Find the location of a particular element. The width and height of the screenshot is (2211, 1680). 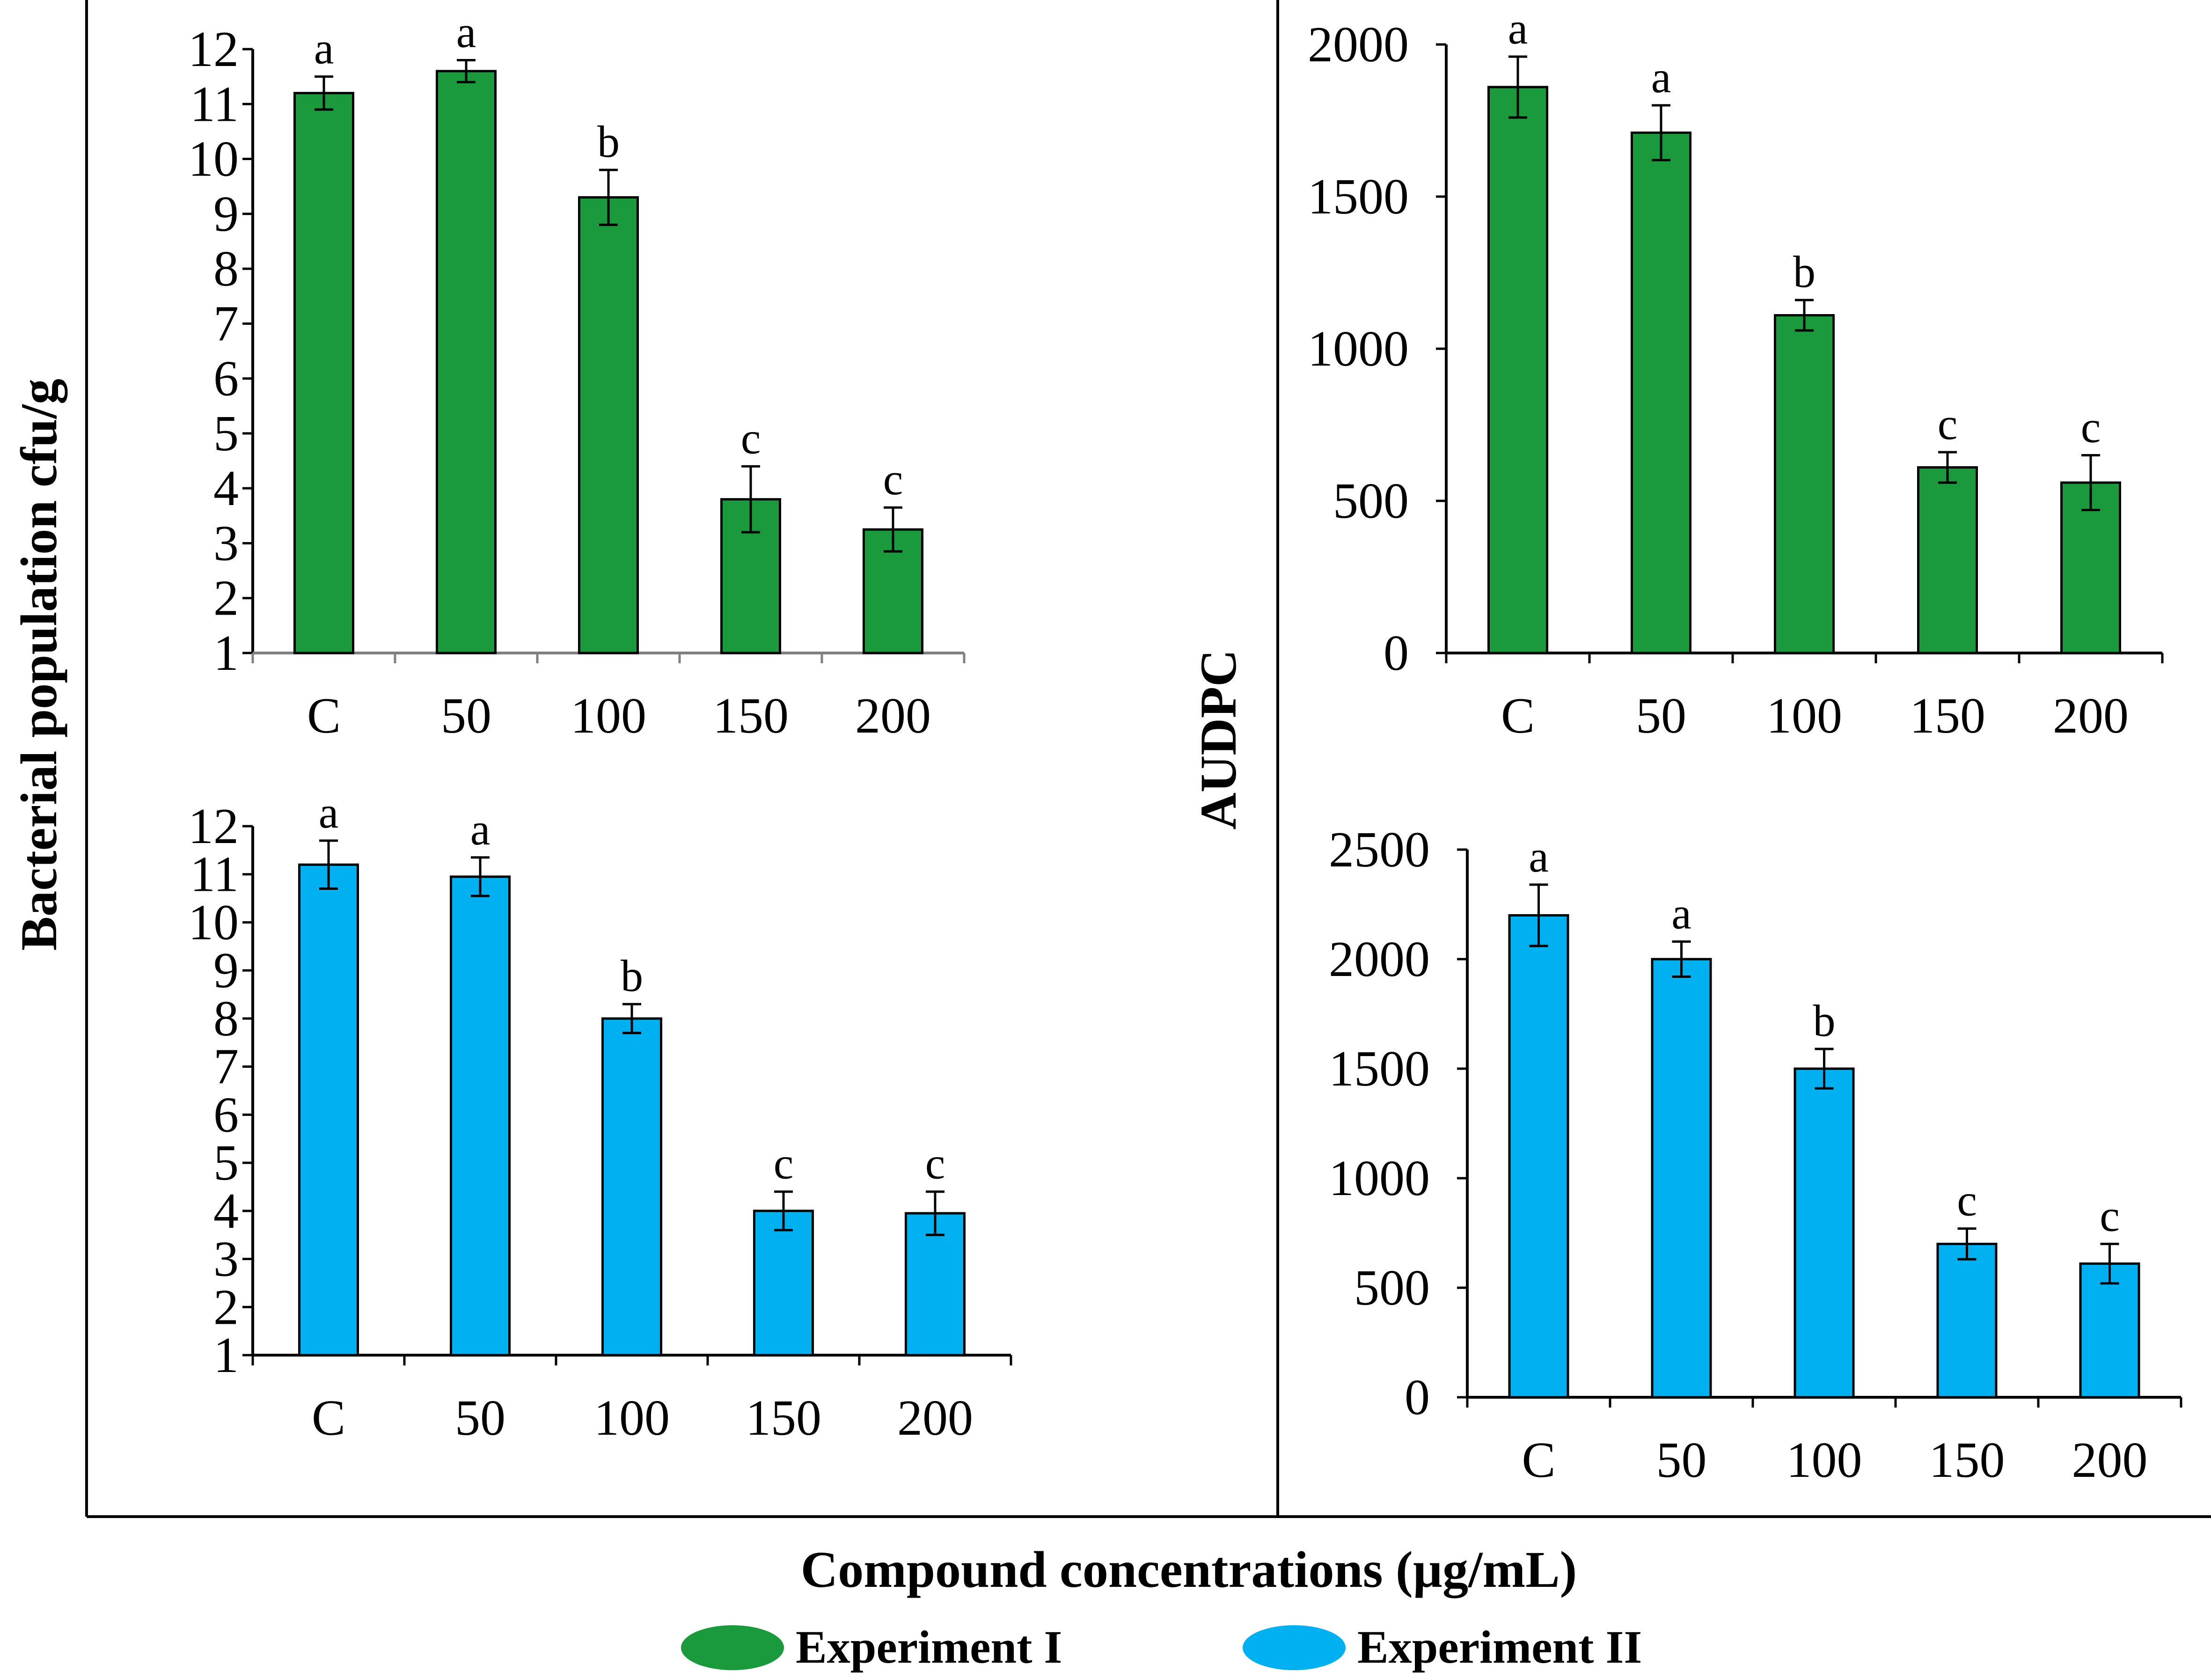

x-axis-title: Compound concentrations (µg/mL) is located at coordinates (1189, 1570).